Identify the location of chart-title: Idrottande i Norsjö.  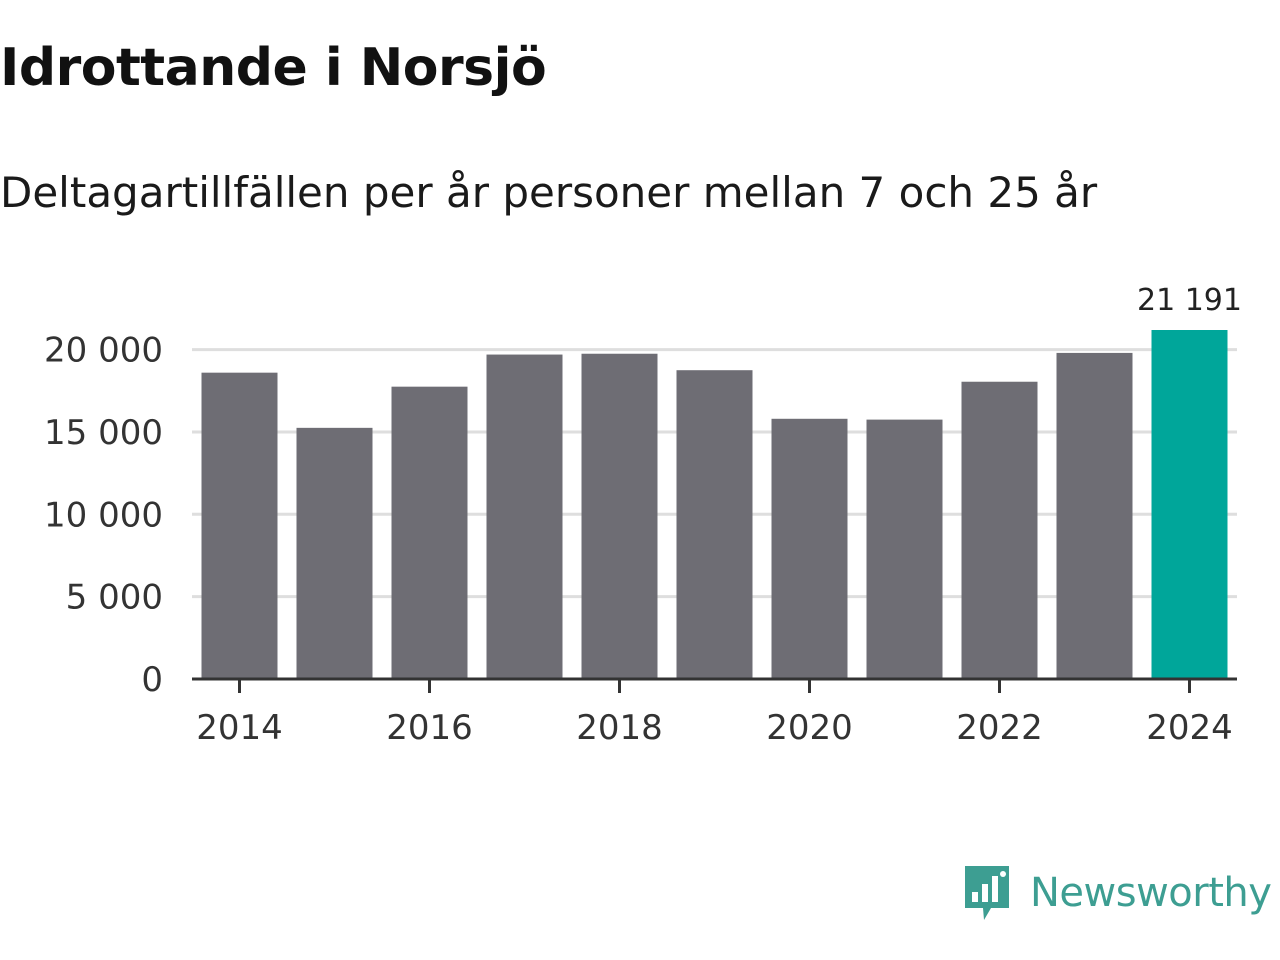
(273, 68).